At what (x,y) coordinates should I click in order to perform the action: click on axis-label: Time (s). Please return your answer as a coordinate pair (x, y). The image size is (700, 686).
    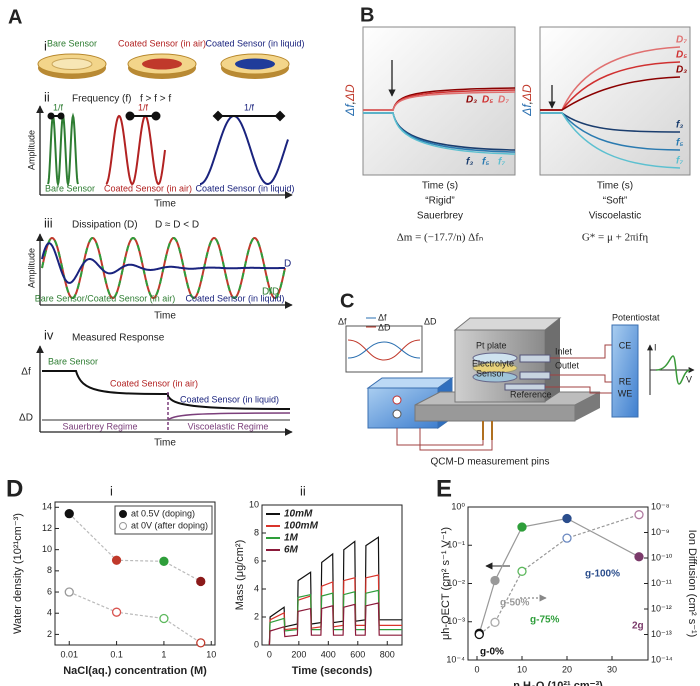
    Looking at the image, I should click on (440, 186).